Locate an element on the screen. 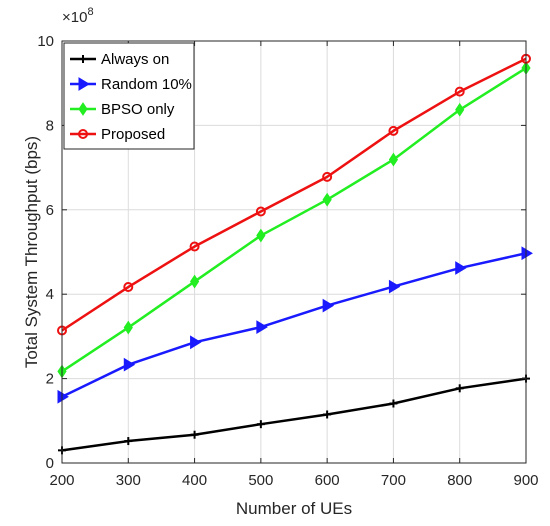 The image size is (550, 526). series-always-on is located at coordinates (294, 414).